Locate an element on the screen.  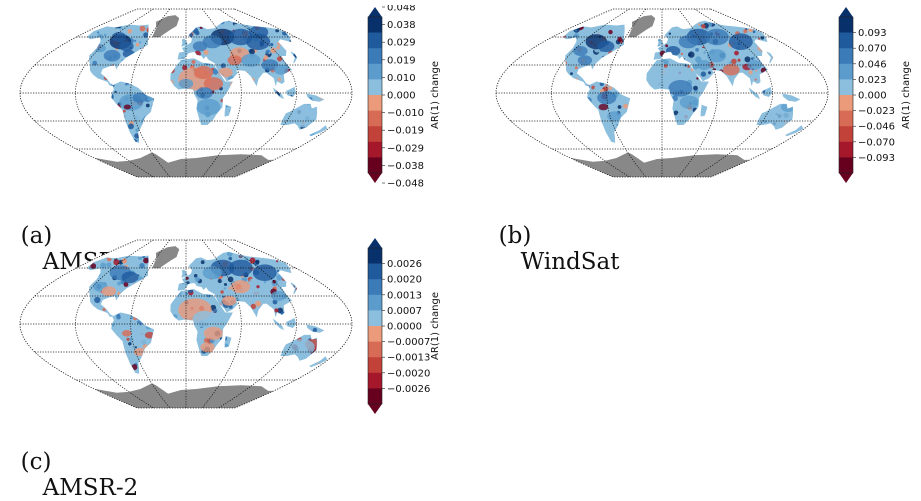
colorbar-tick-label-a: 0.019 is located at coordinates (401, 60).